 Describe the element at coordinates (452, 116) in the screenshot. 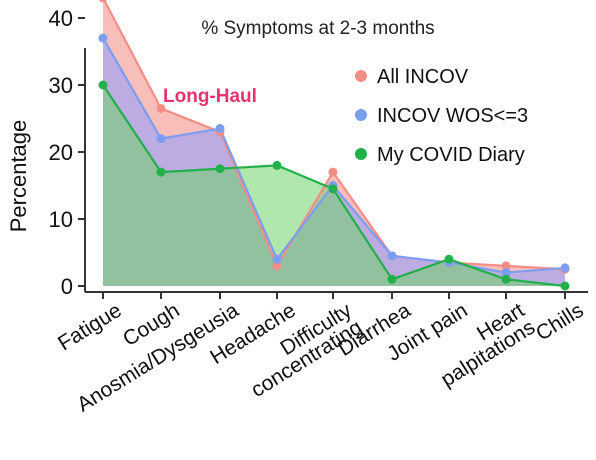

I see `legend-label: INCOV WOS<=3` at that location.